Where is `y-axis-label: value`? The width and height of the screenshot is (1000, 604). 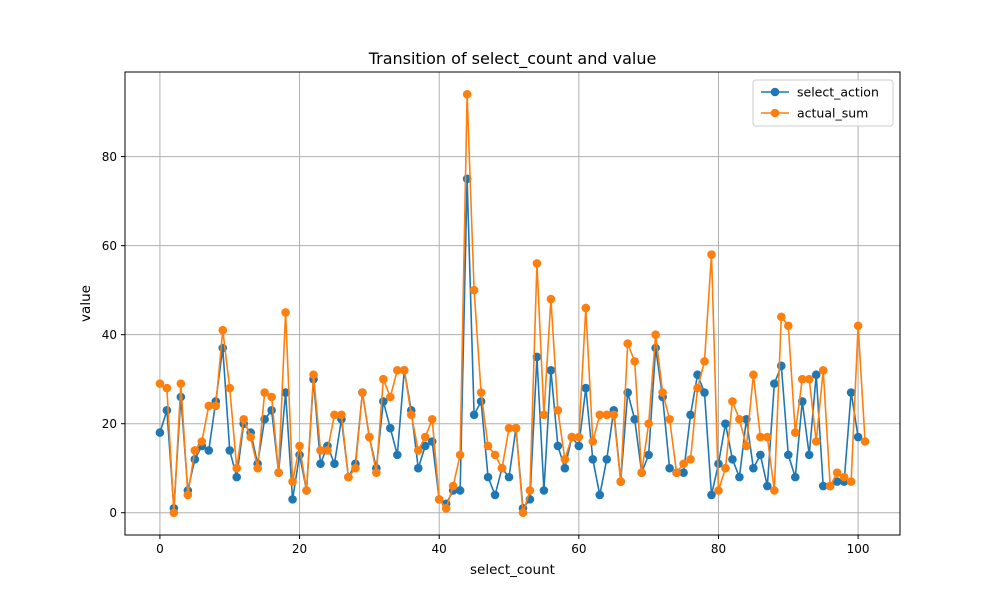
y-axis-label: value is located at coordinates (86, 303).